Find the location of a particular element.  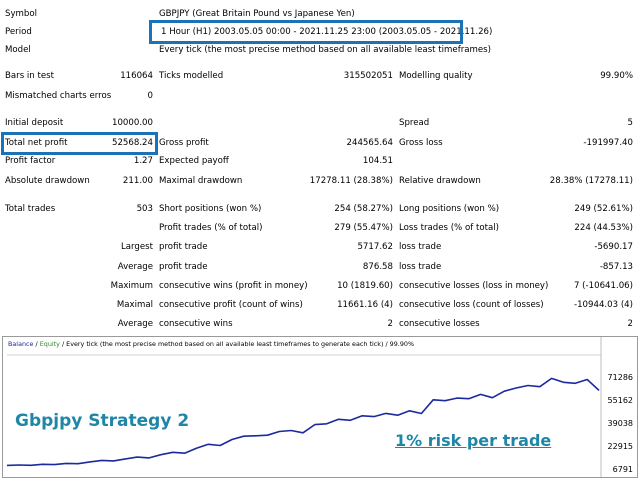

grossprofit-value: 244565.64 is located at coordinates (369, 143).